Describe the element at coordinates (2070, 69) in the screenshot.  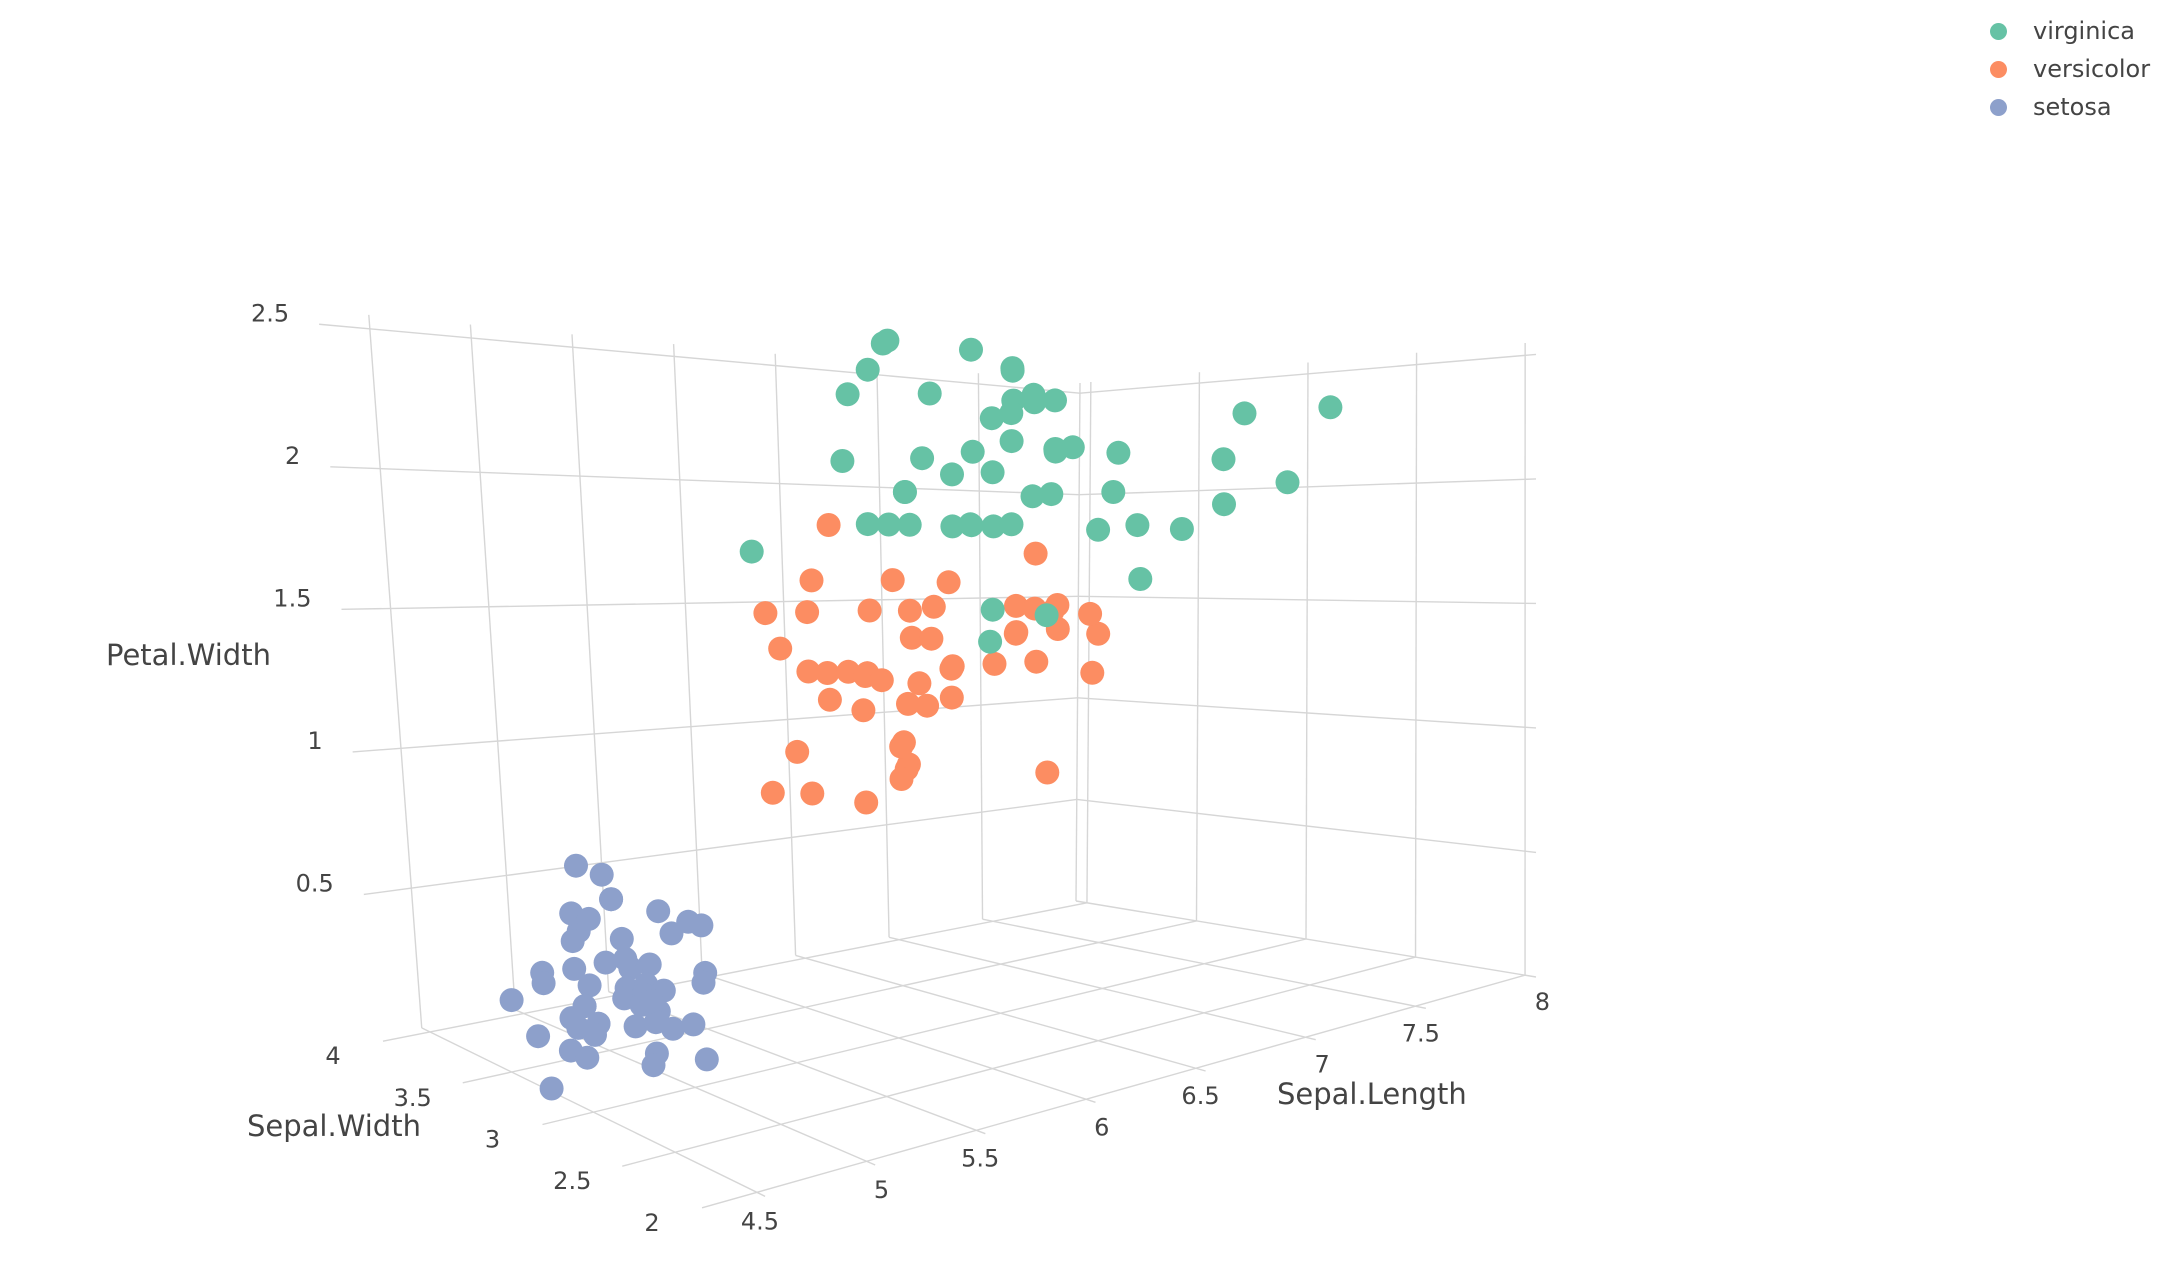
I see `legend-item-versicolor: versicolor` at that location.